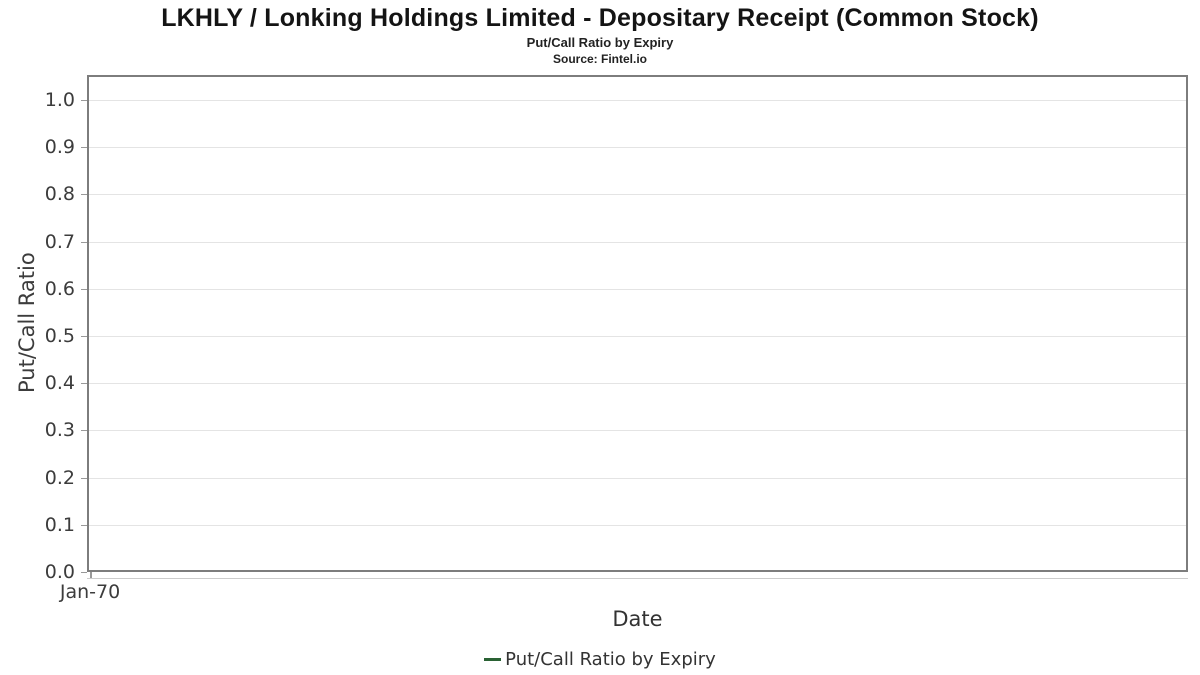  Describe the element at coordinates (59, 100) in the screenshot. I see `y-tick-label: 1.0` at that location.